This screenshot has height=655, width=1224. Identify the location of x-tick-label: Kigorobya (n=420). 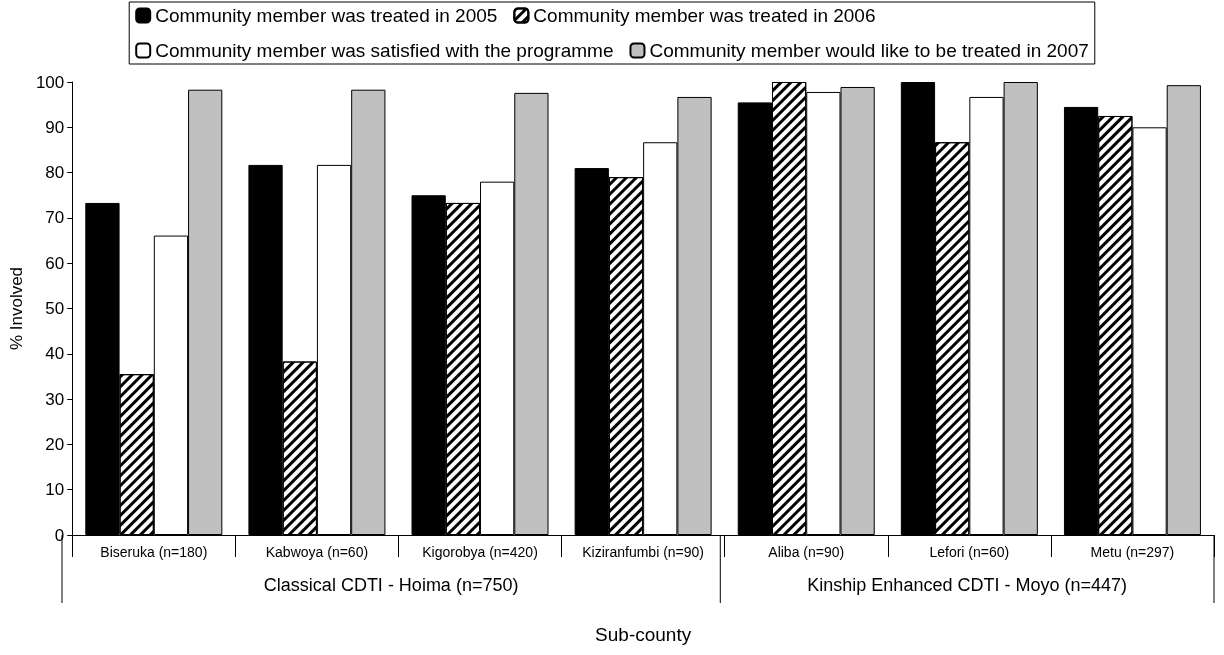
(480, 552).